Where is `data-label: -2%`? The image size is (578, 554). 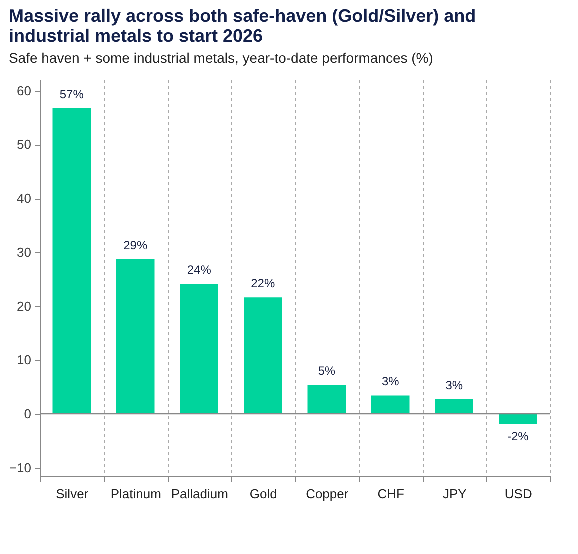 data-label: -2% is located at coordinates (518, 436).